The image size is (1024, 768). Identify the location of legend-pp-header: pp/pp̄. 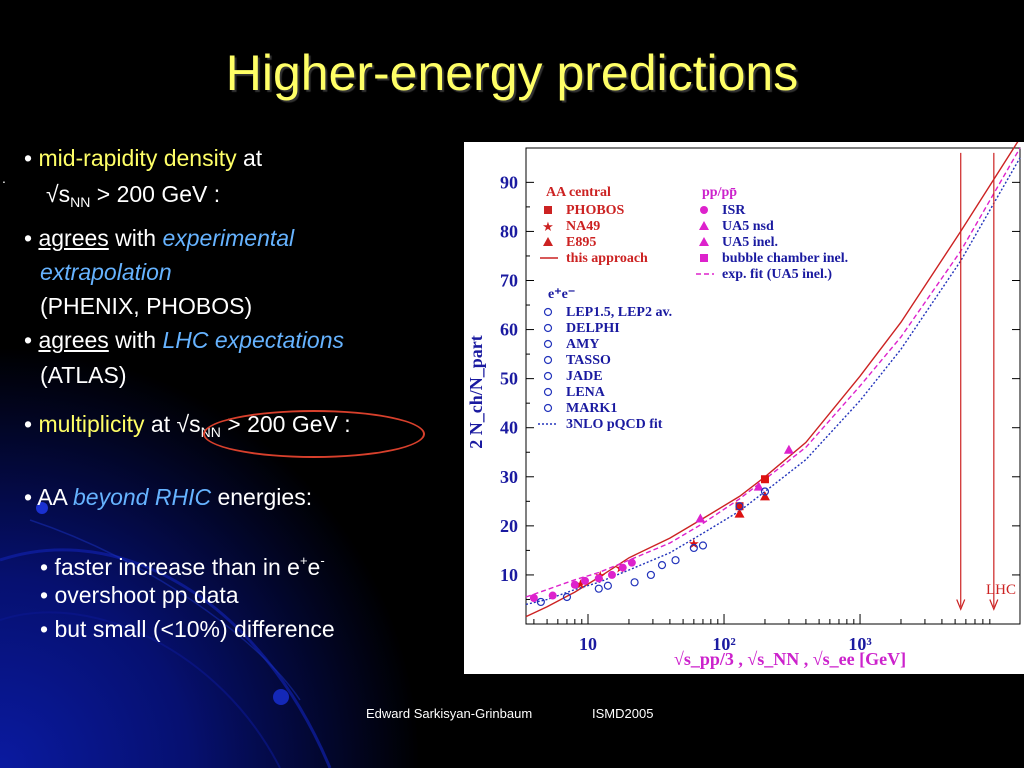
(719, 192).